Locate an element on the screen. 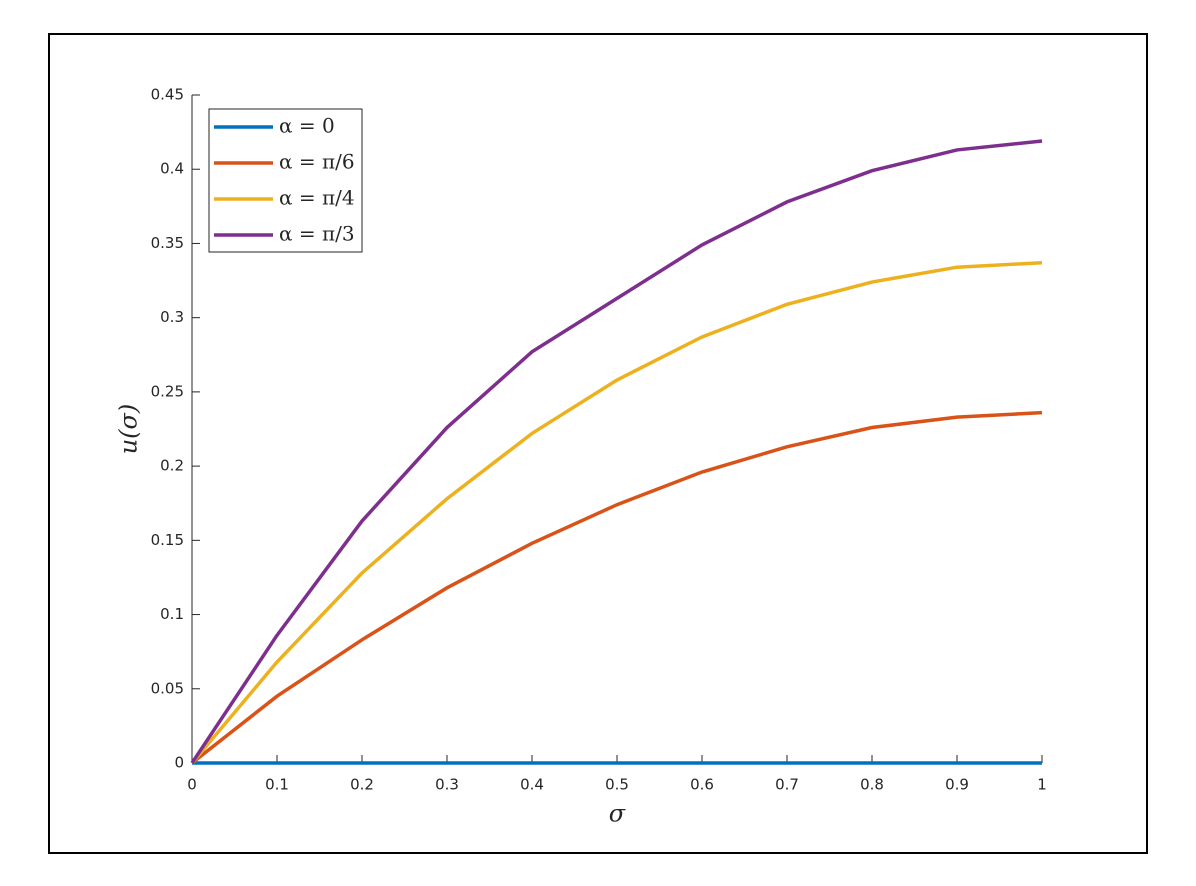 This screenshot has width=1196, height=886. x-tick-label: 0.5 is located at coordinates (617, 785).